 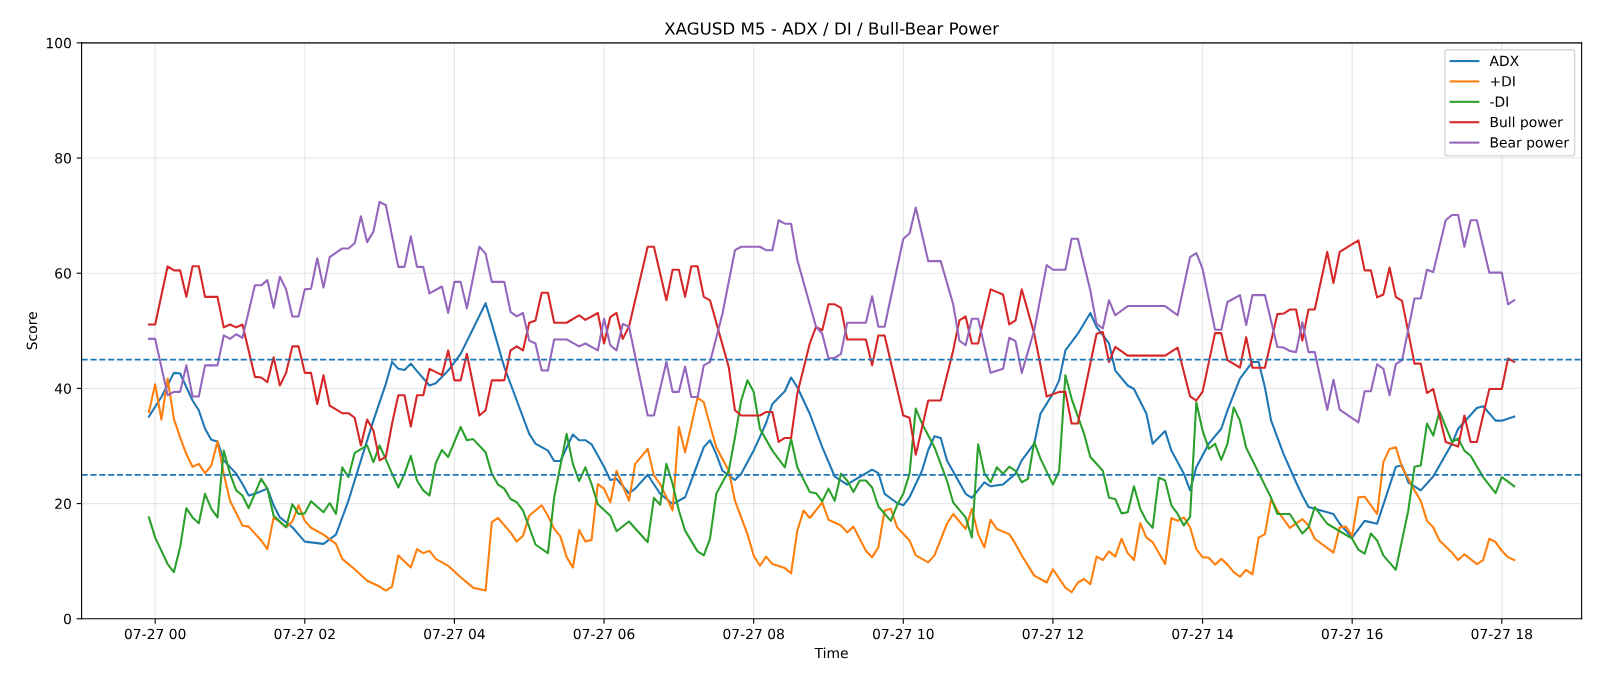 I want to click on x-tick-label: 07-27 08, so click(x=753, y=634).